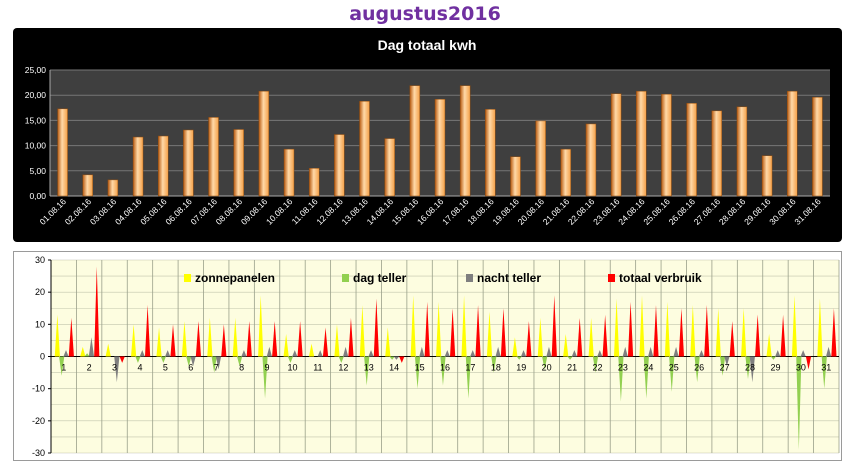 Image resolution: width=850 pixels, height=465 pixels. Describe the element at coordinates (37, 196) in the screenshot. I see `y-tick-label: 0,00` at that location.